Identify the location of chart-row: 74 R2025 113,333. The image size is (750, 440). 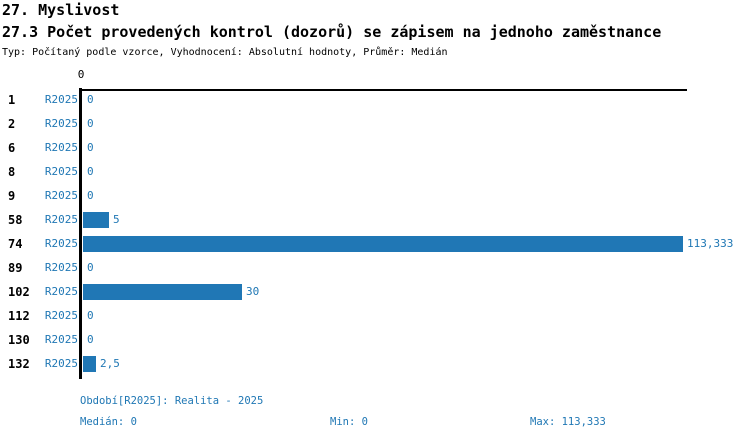
(375, 244).